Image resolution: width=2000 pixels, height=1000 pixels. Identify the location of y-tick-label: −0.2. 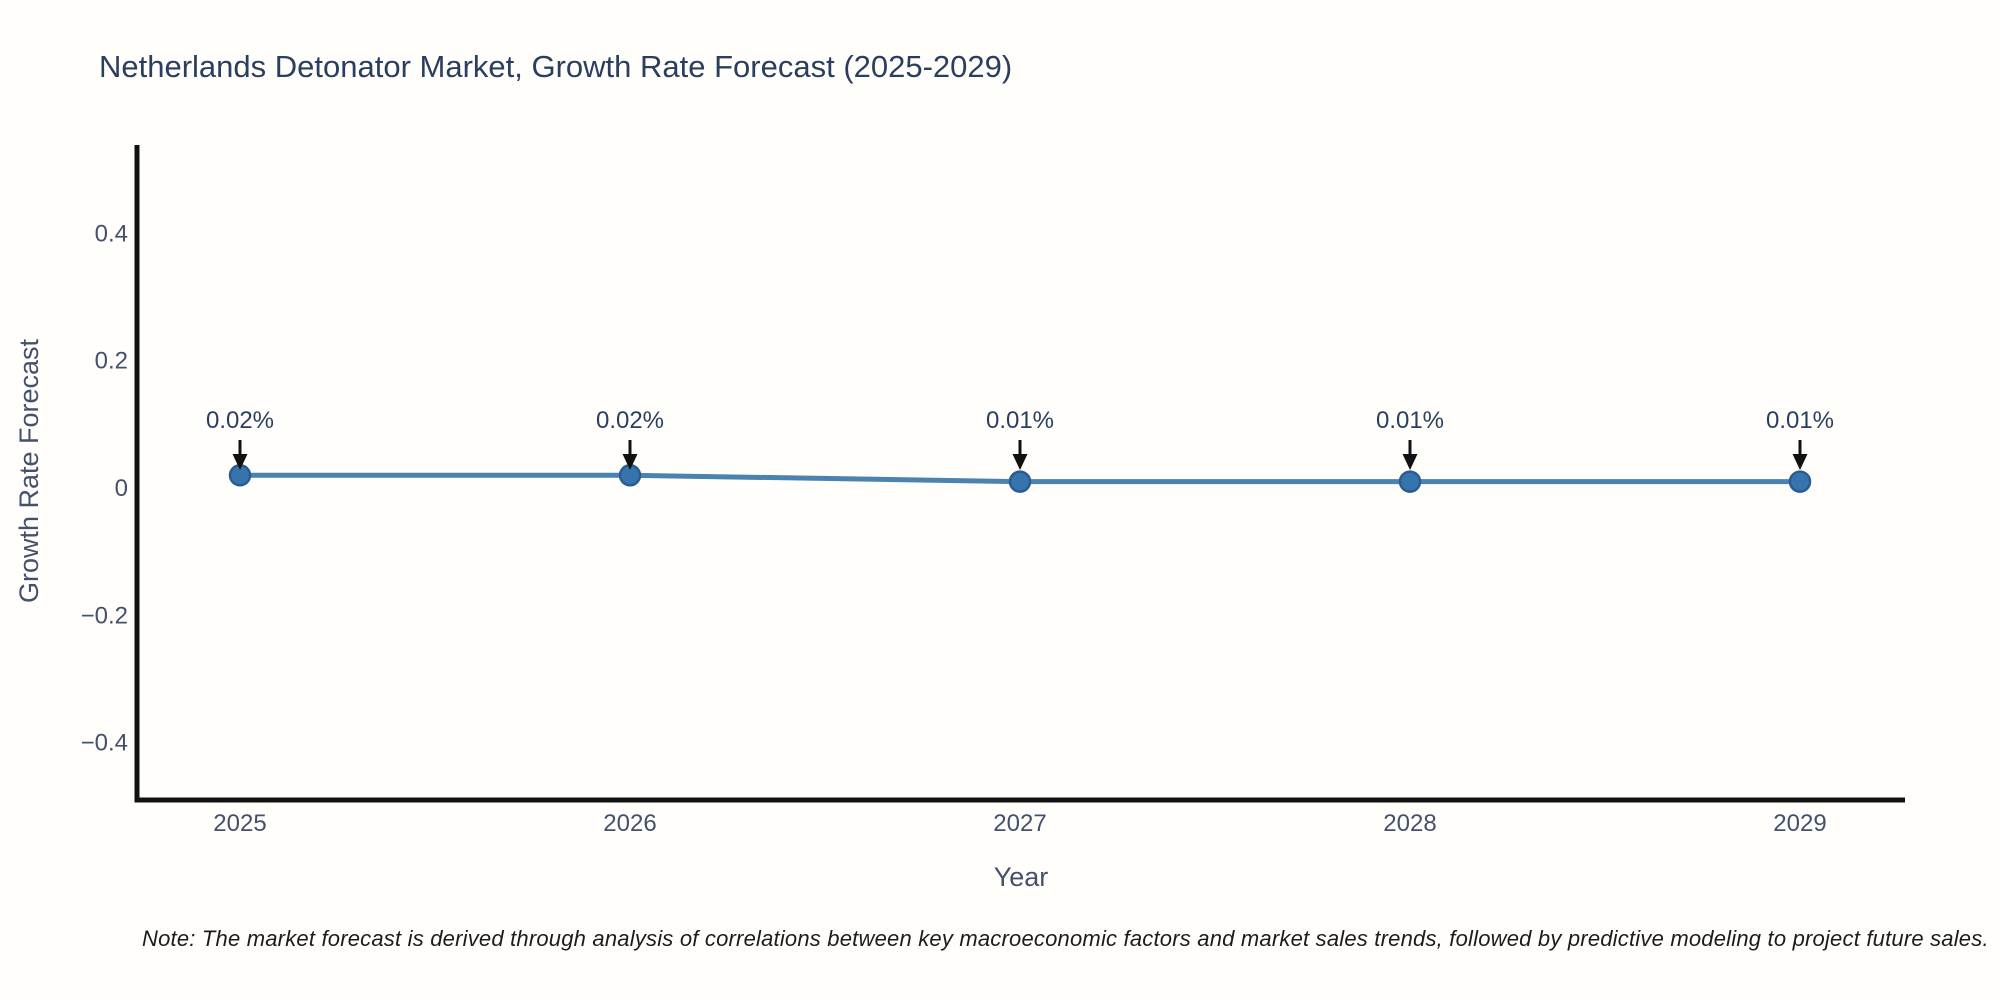
(104, 615).